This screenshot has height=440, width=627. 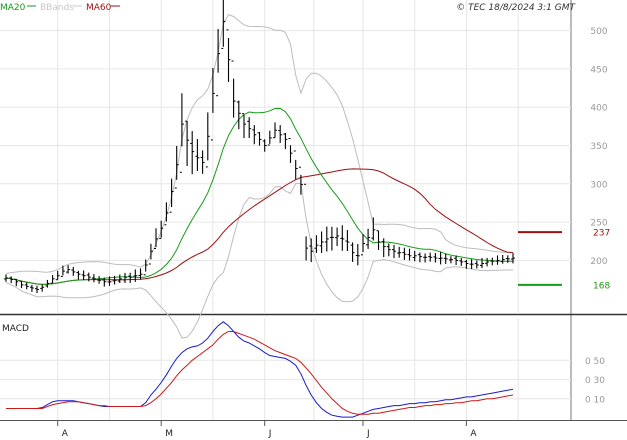 I want to click on ma60-marker-value: 237, so click(x=601, y=234).